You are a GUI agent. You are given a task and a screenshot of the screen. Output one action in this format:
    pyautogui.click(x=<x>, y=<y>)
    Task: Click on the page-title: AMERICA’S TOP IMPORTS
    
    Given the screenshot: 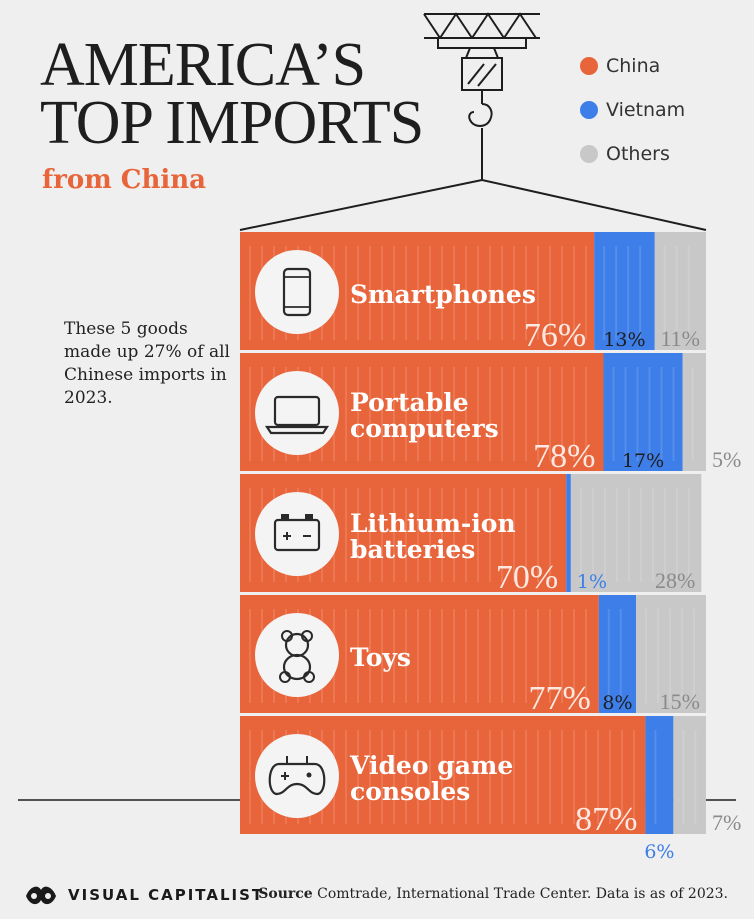 What is the action you would take?
    pyautogui.click(x=232, y=94)
    